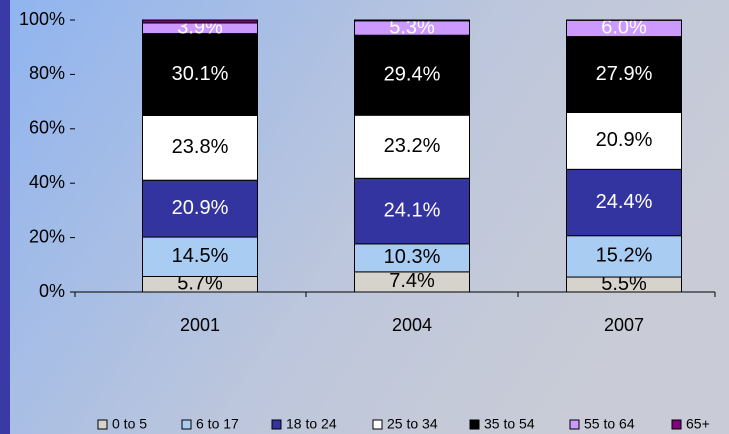 The image size is (729, 434). What do you see at coordinates (624, 284) in the screenshot?
I see `data-label: 5.5%` at bounding box center [624, 284].